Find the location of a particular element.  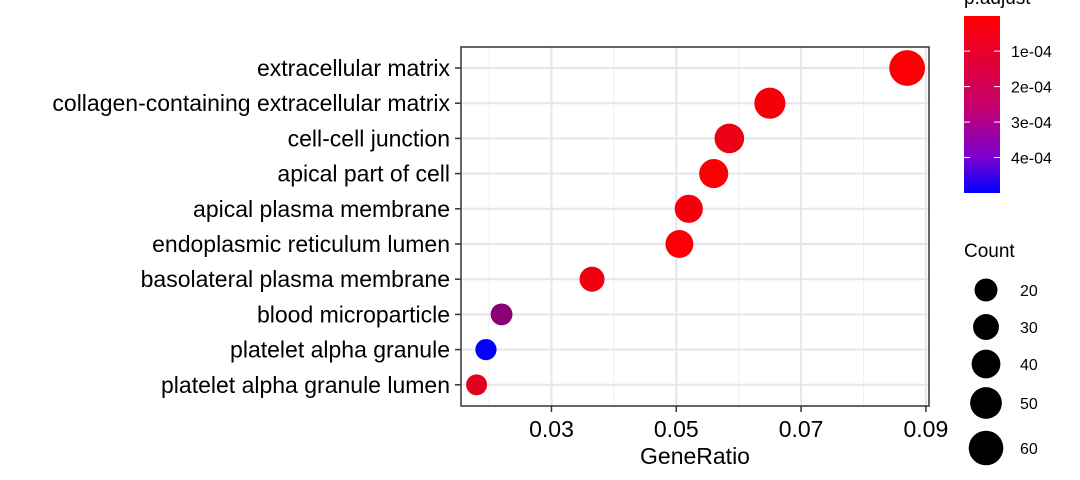

x-tick-label: 0.07 is located at coordinates (801, 429).